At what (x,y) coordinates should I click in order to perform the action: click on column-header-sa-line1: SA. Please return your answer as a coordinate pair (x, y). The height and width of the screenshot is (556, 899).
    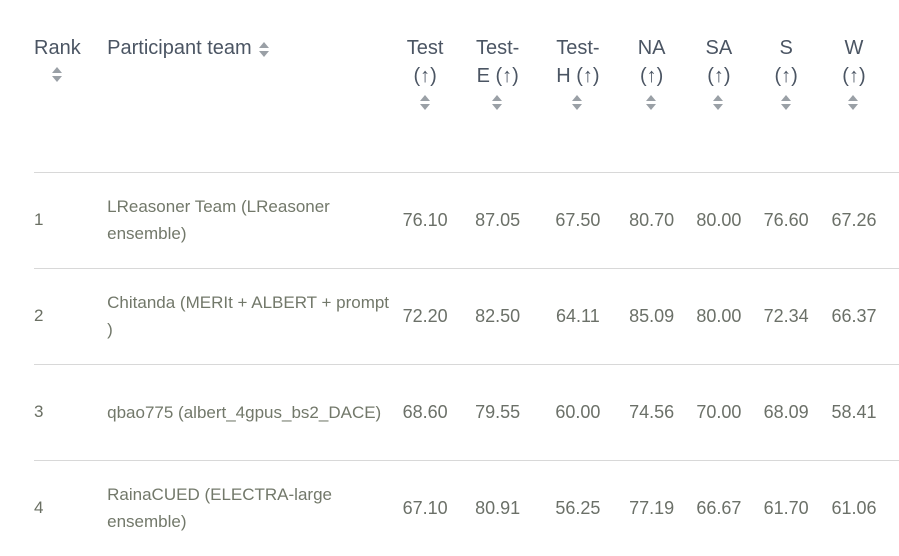
    Looking at the image, I should click on (719, 48).